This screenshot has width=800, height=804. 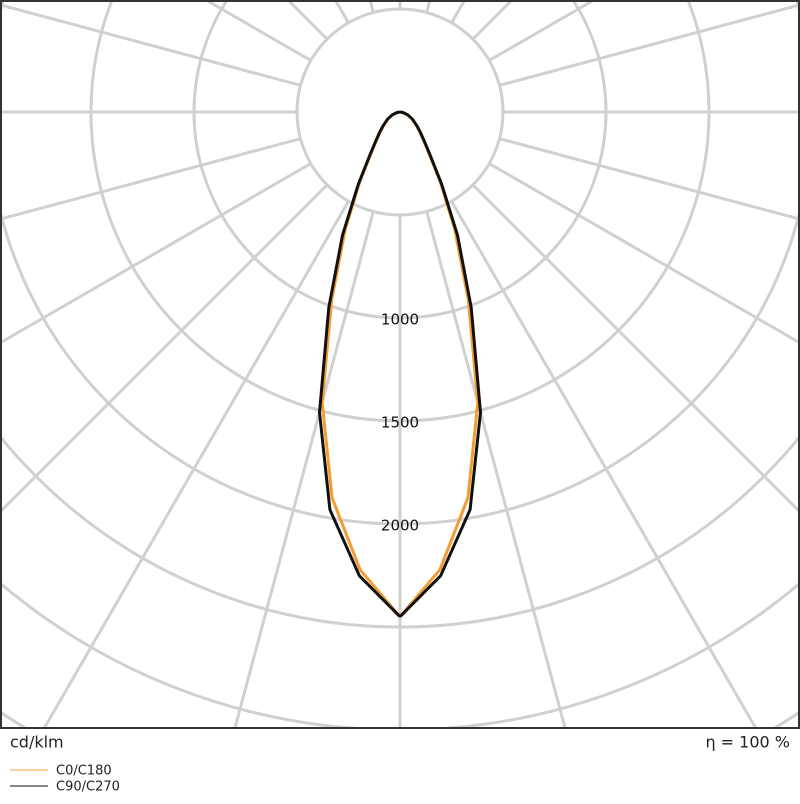 What do you see at coordinates (747, 742) in the screenshot?
I see `efficiency-label: η = 100 %` at bounding box center [747, 742].